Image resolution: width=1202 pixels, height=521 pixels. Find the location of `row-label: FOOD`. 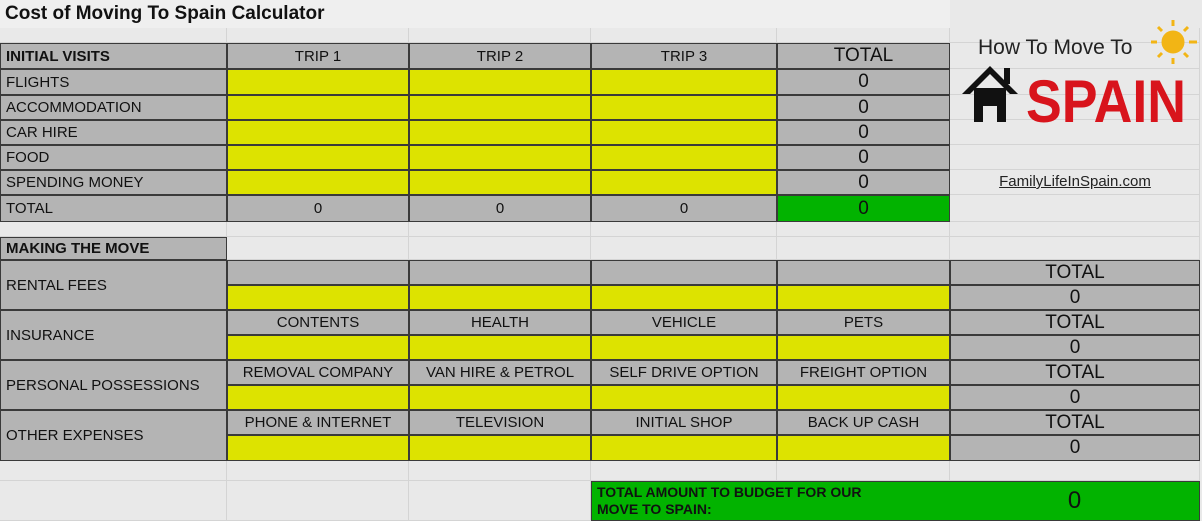

row-label: FOOD is located at coordinates (113, 157).